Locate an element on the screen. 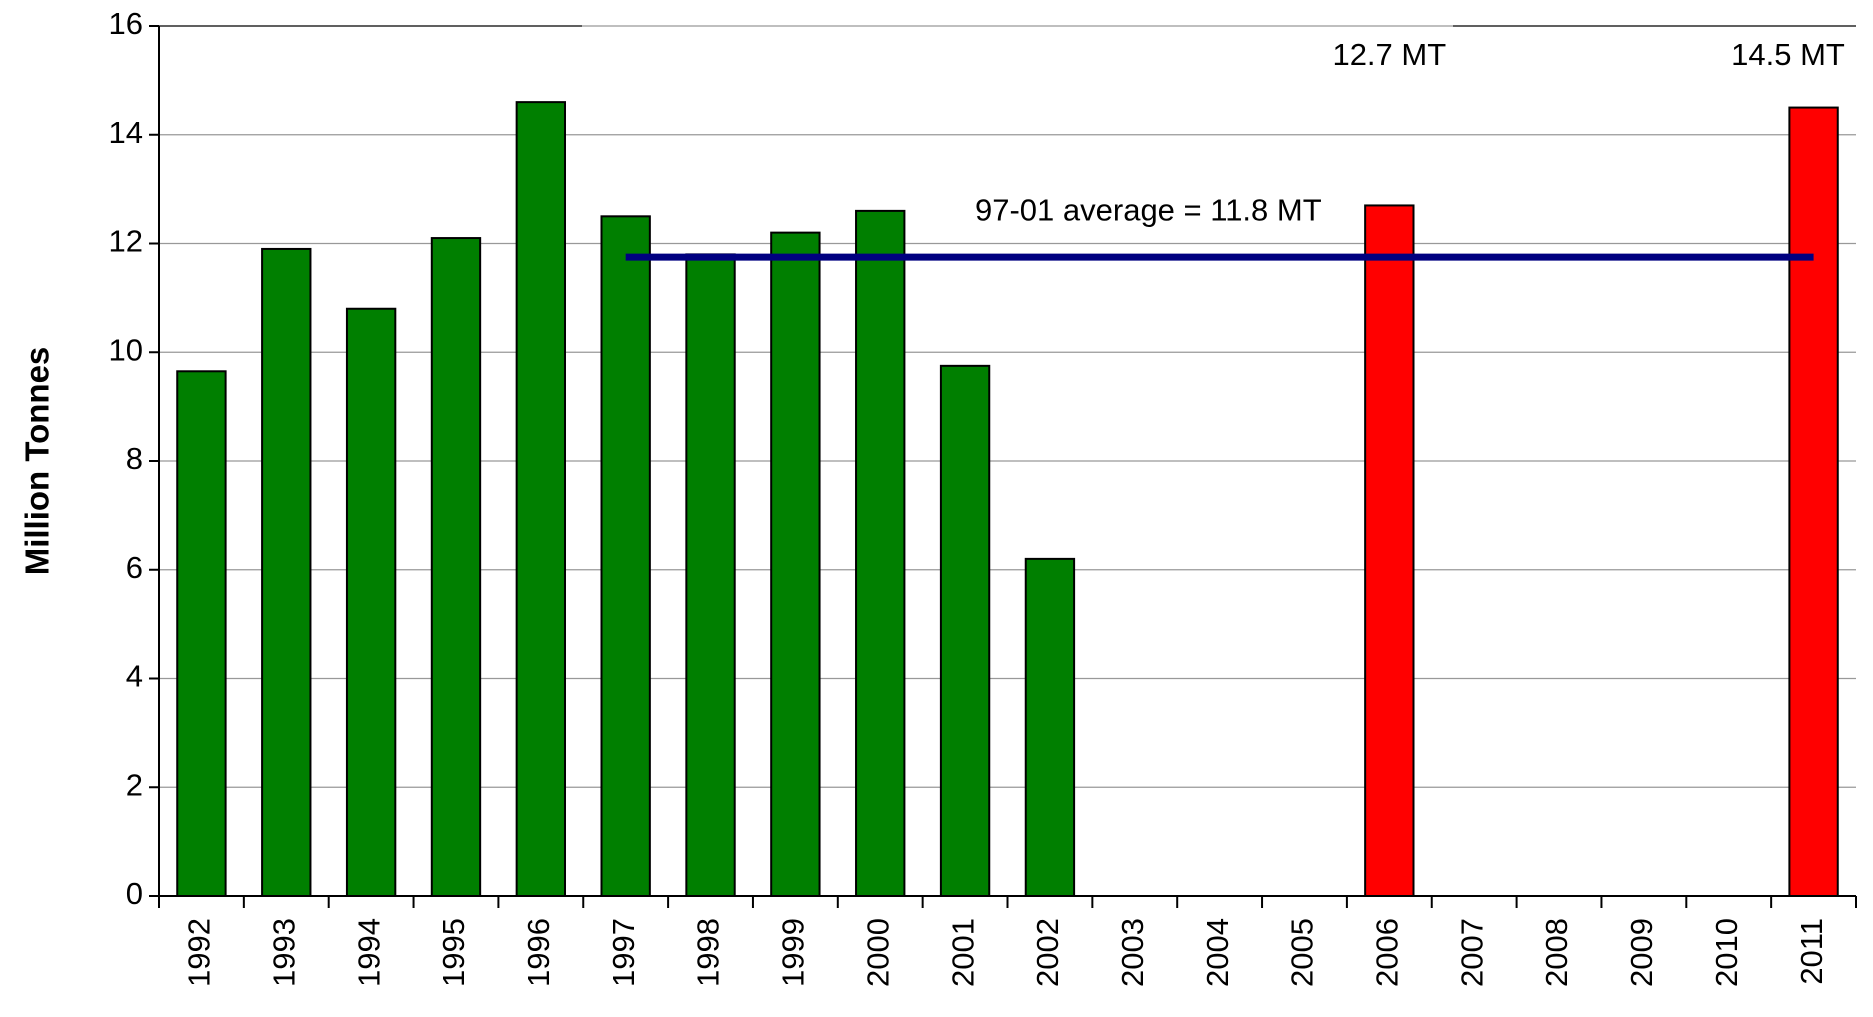  x-tick-label: 2004 is located at coordinates (1217, 952).